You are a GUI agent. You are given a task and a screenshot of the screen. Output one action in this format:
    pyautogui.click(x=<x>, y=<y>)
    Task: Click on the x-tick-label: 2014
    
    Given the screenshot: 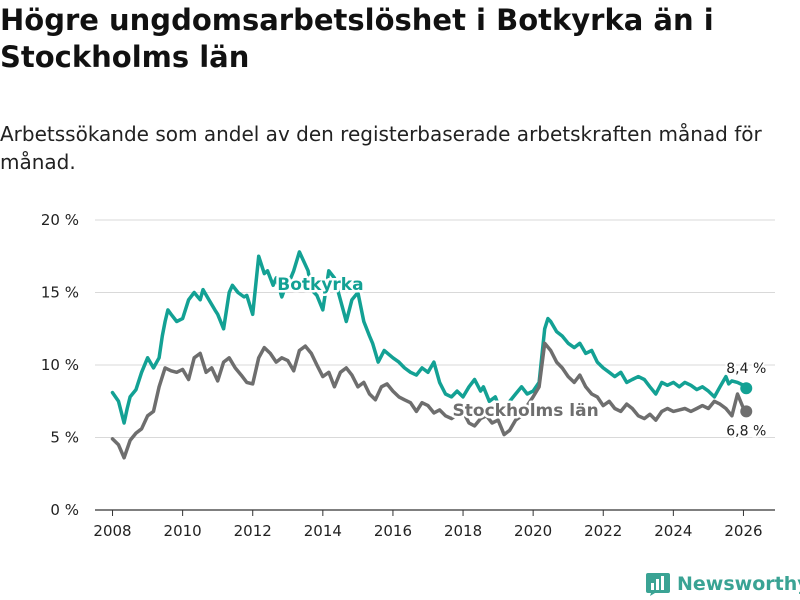 What is the action you would take?
    pyautogui.click(x=323, y=531)
    